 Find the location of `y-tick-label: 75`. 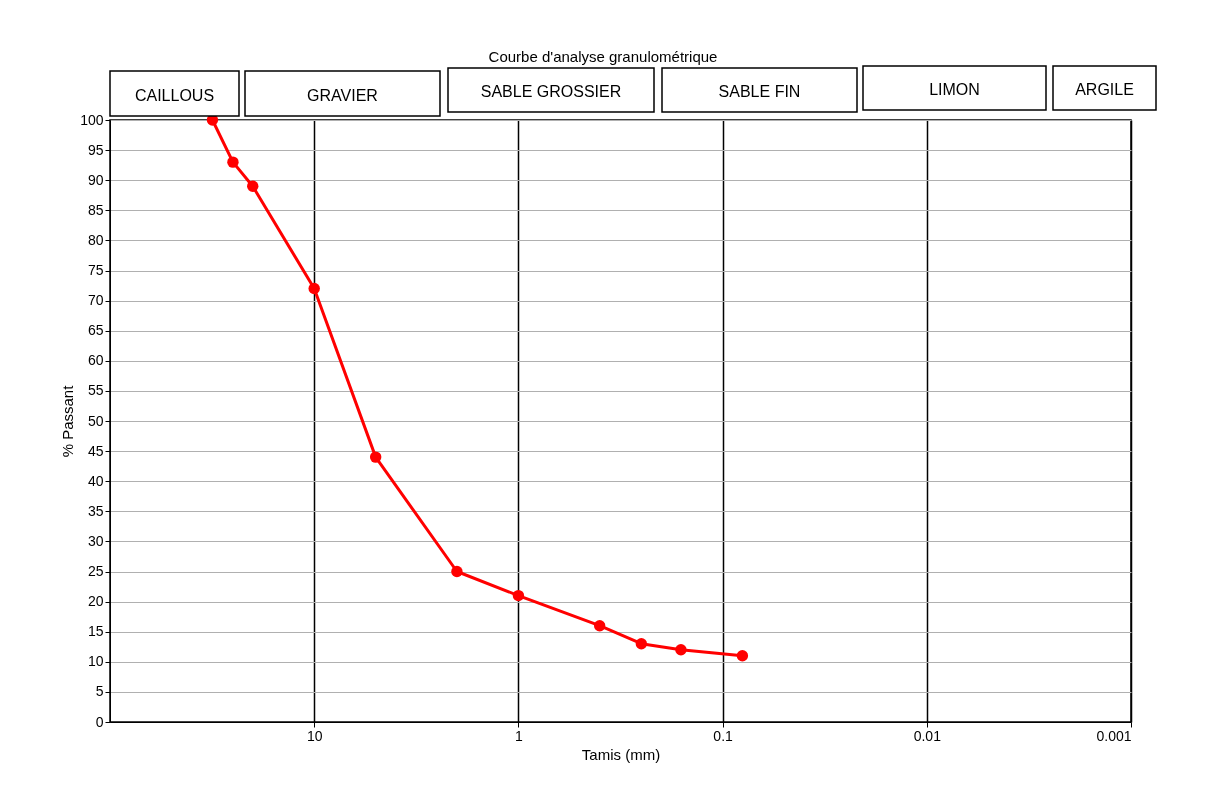

y-tick-label: 75 is located at coordinates (95, 270).